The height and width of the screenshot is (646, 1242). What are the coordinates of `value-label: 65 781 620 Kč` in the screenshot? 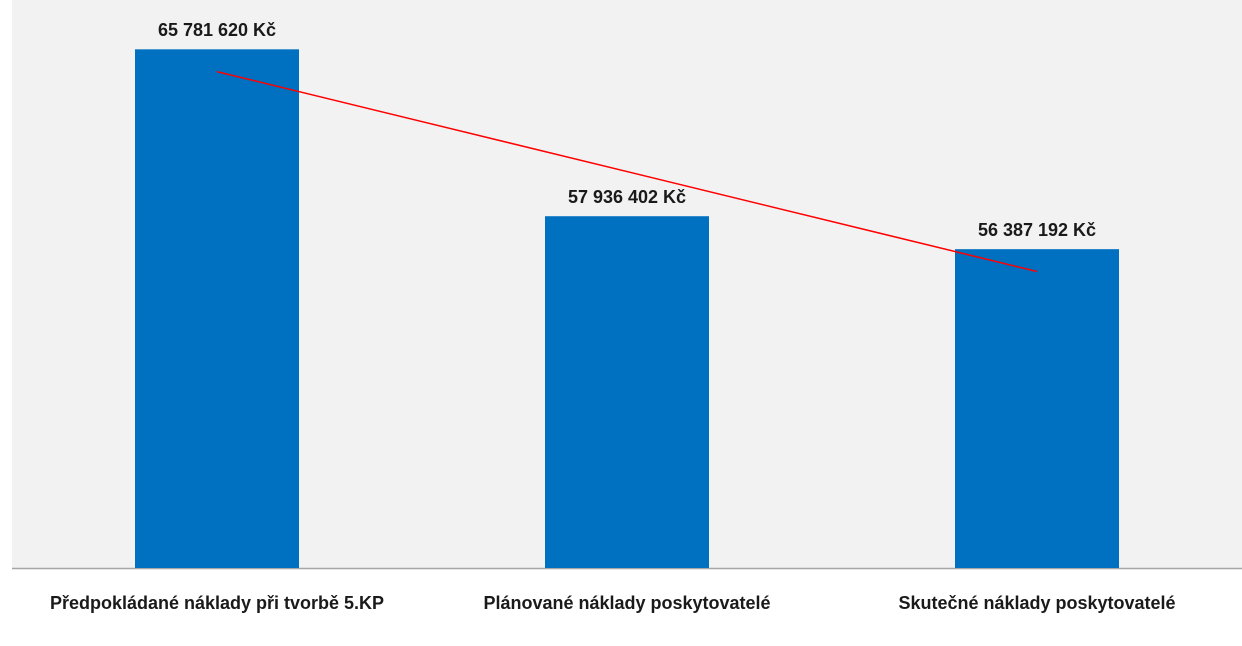 It's located at (217, 30).